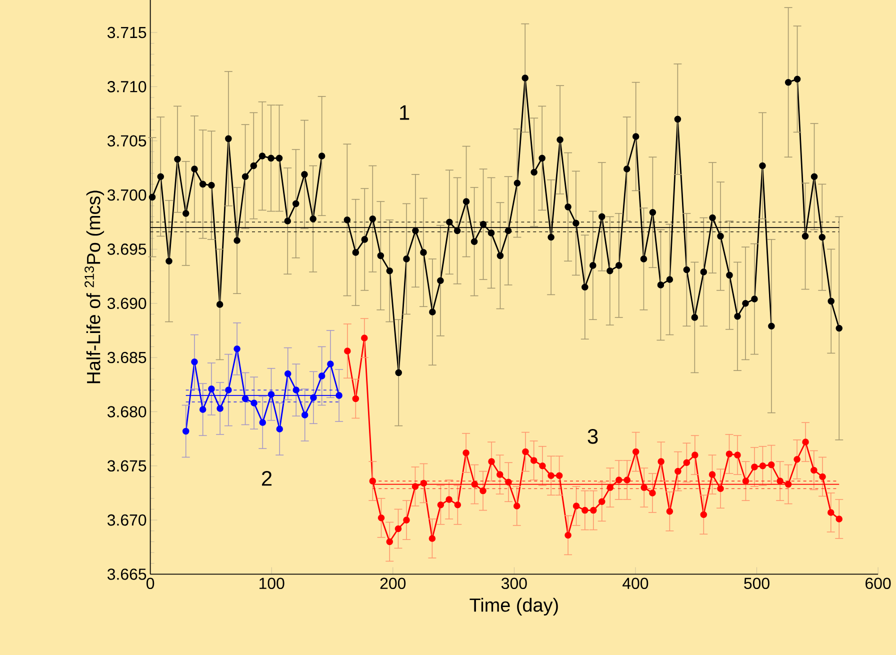 The width and height of the screenshot is (896, 655). I want to click on x-tick-label: 600, so click(878, 584).